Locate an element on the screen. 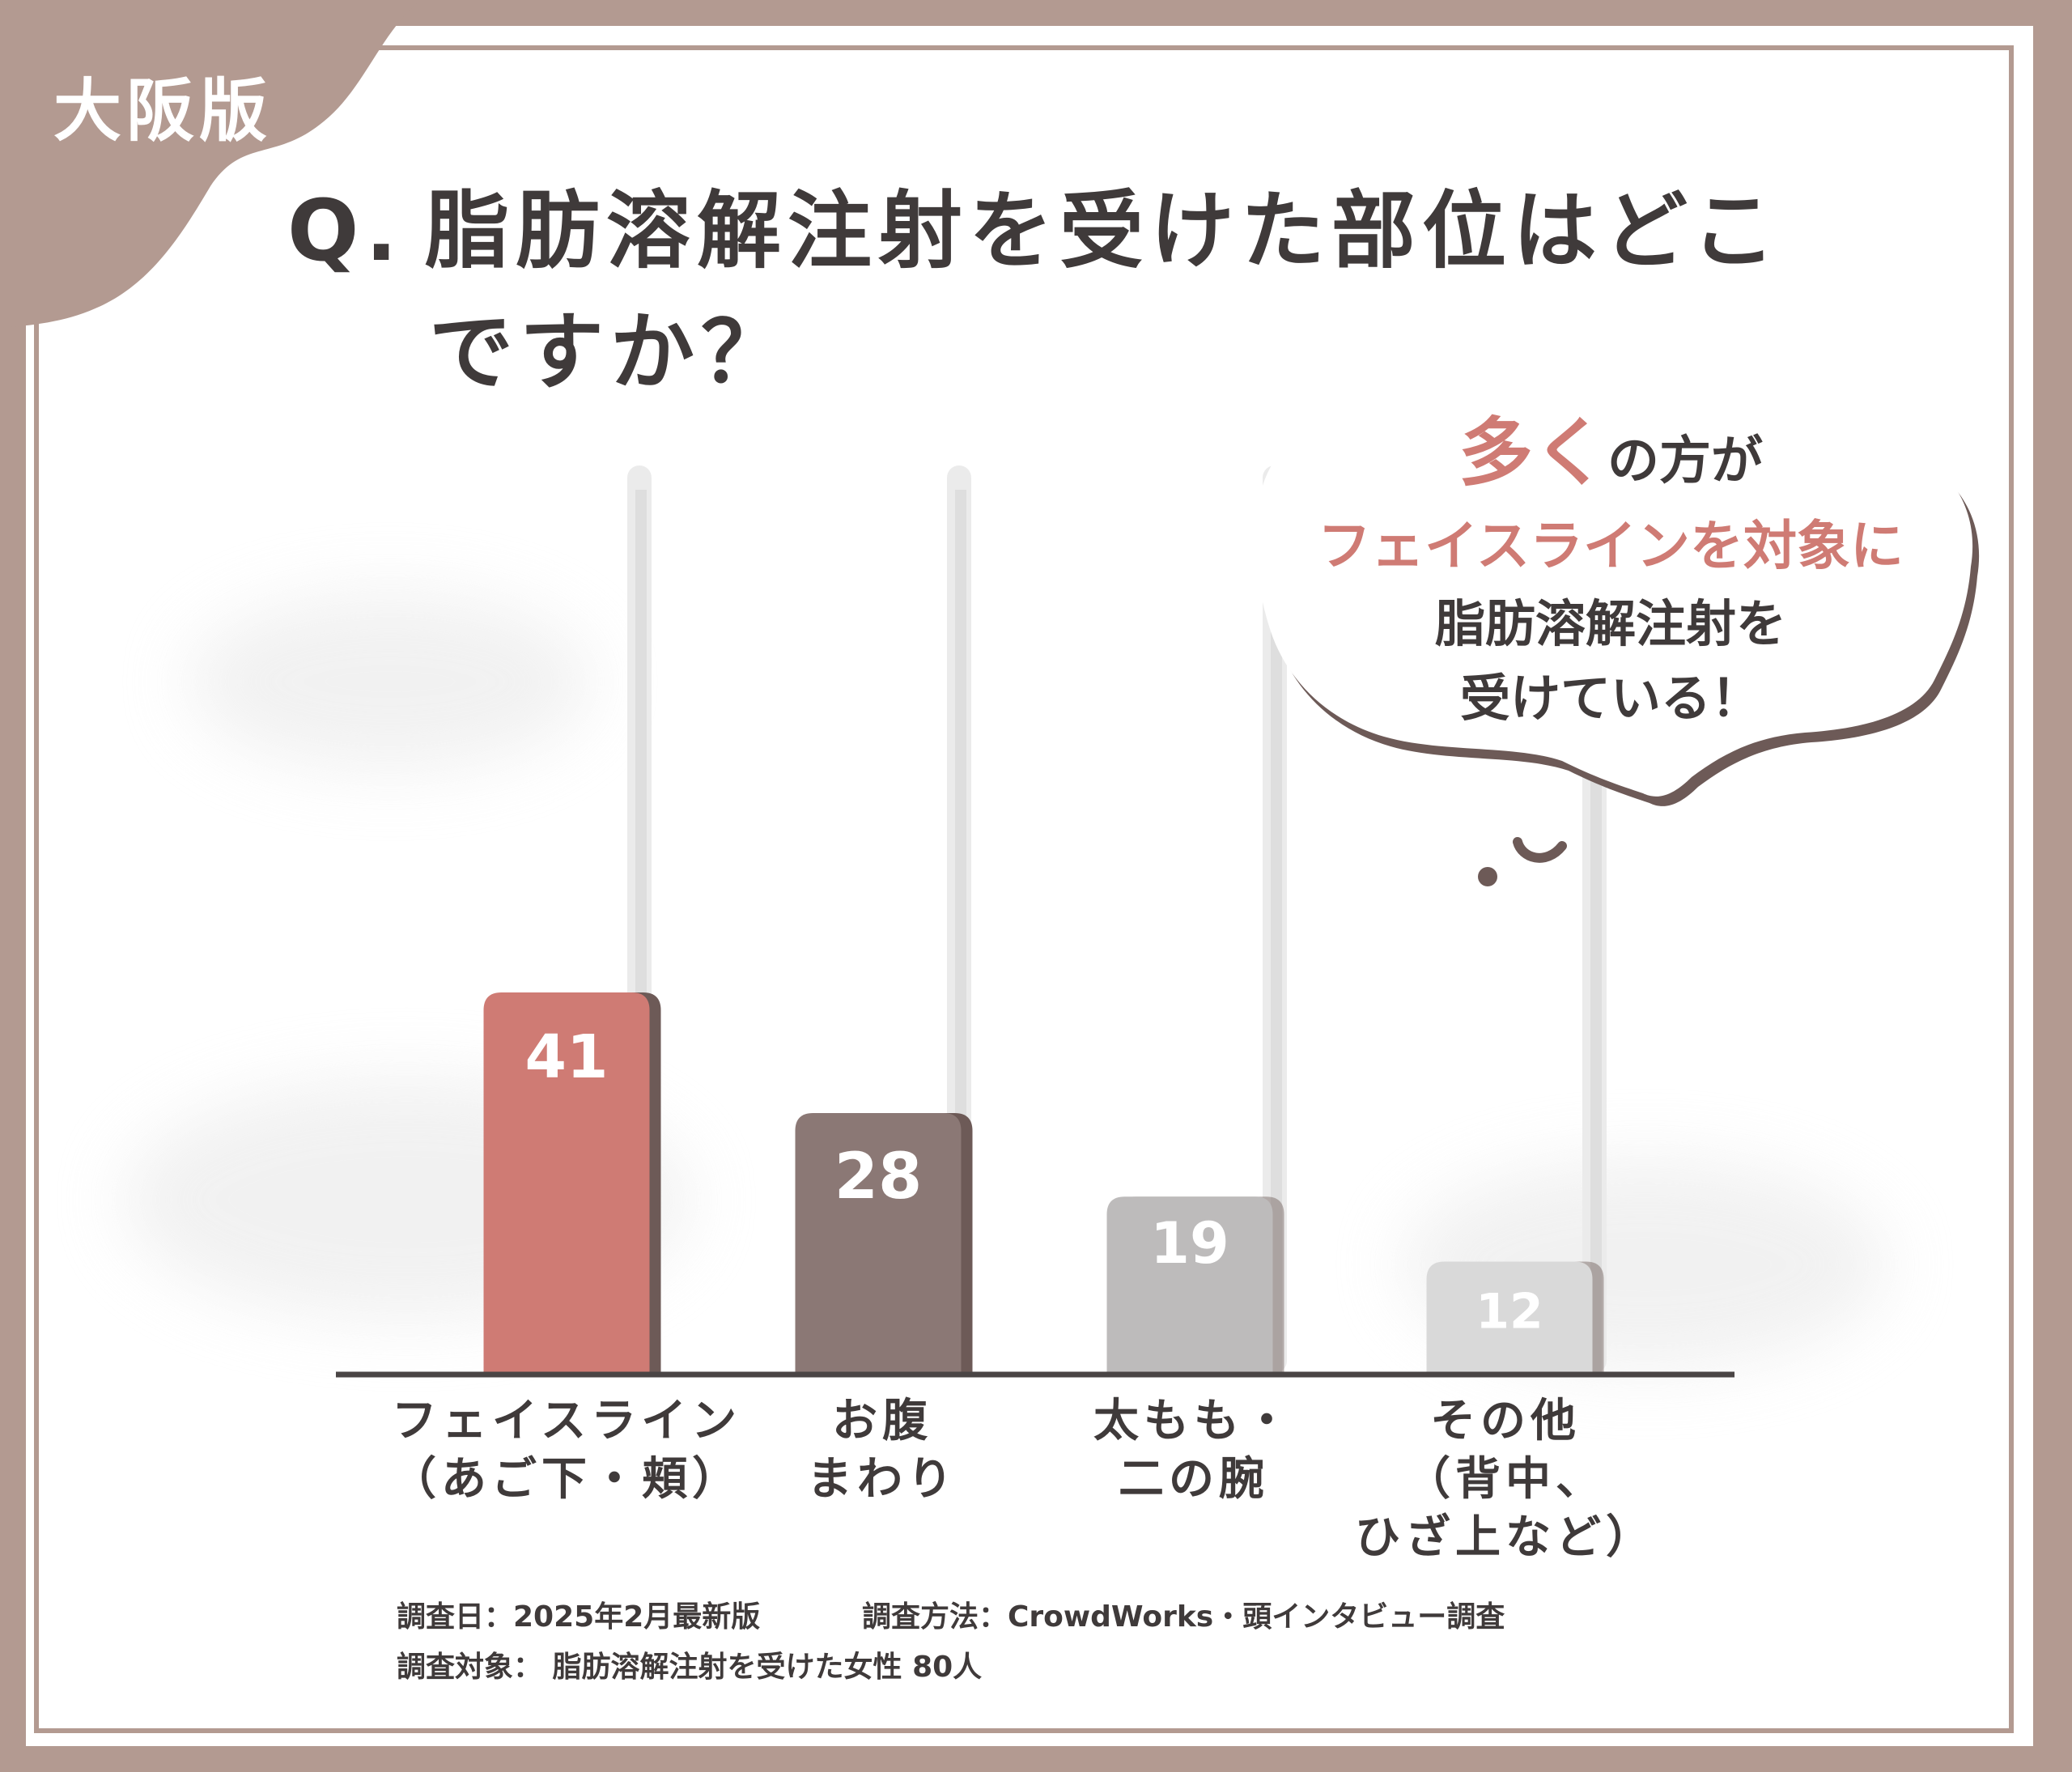 The width and height of the screenshot is (2072, 1772). callout-line1-rest: の方が is located at coordinates (1685, 461).